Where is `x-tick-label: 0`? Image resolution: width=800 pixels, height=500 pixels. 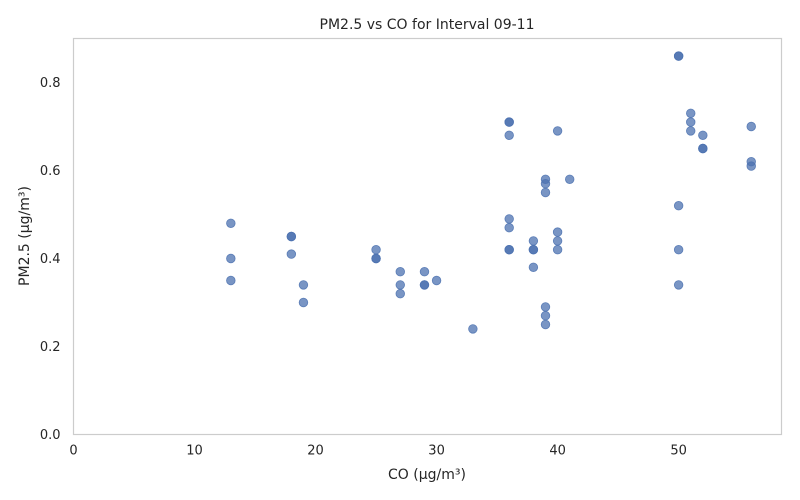
x-tick-label: 0 is located at coordinates (73, 451).